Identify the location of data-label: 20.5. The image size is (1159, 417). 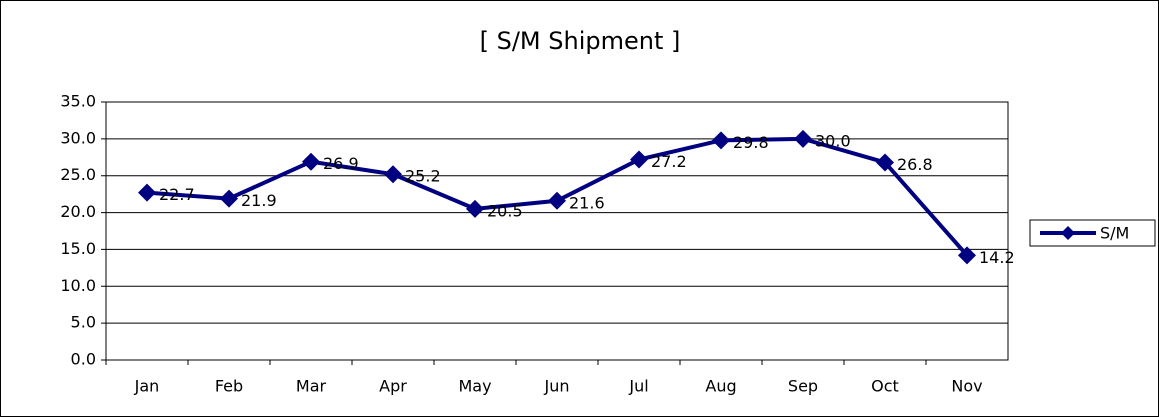
(505, 210).